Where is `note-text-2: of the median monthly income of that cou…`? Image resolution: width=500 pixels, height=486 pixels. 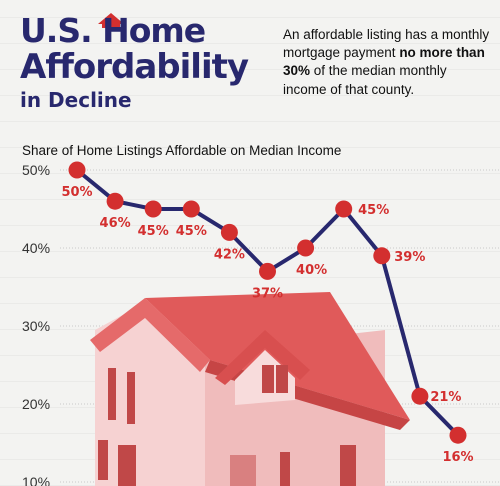 note-text-2: of the median monthly income of that cou… is located at coordinates (365, 80).